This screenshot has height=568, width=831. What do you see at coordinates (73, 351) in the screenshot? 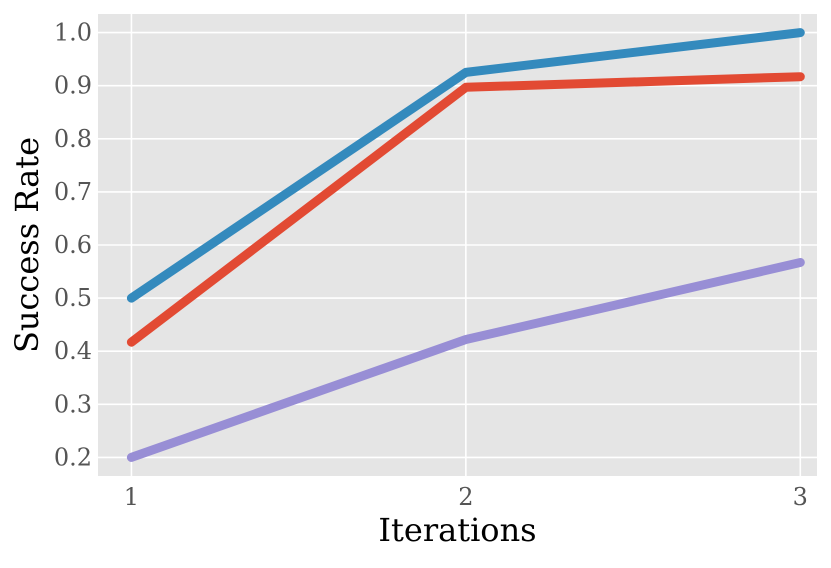
I see `y-tick-label: 0.4` at bounding box center [73, 351].